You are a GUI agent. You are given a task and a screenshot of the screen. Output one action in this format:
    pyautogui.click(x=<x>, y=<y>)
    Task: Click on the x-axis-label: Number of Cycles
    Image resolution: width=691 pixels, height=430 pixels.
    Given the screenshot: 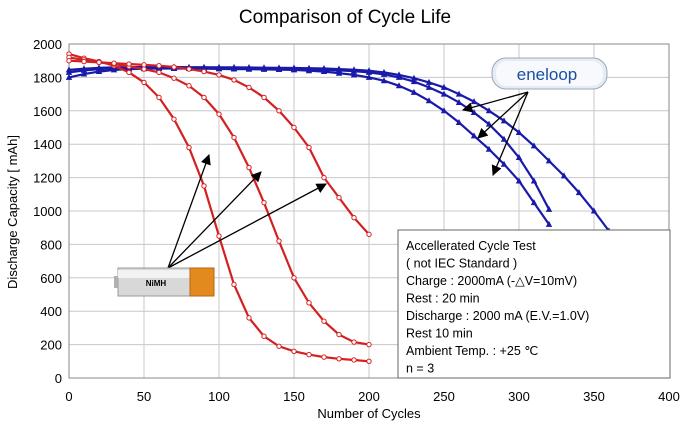 What is the action you would take?
    pyautogui.click(x=369, y=413)
    